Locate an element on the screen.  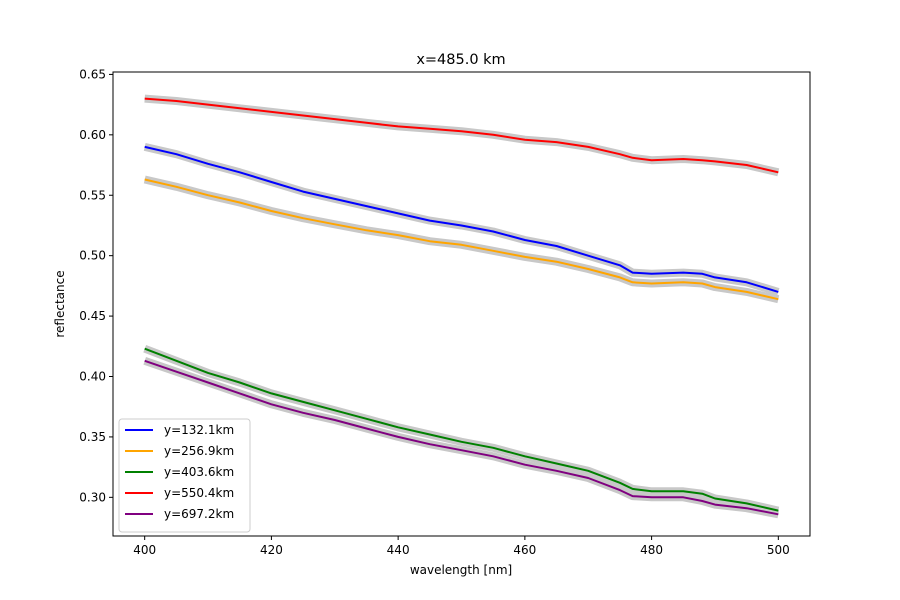
y-tick-label: 0.55 is located at coordinates (92, 195).